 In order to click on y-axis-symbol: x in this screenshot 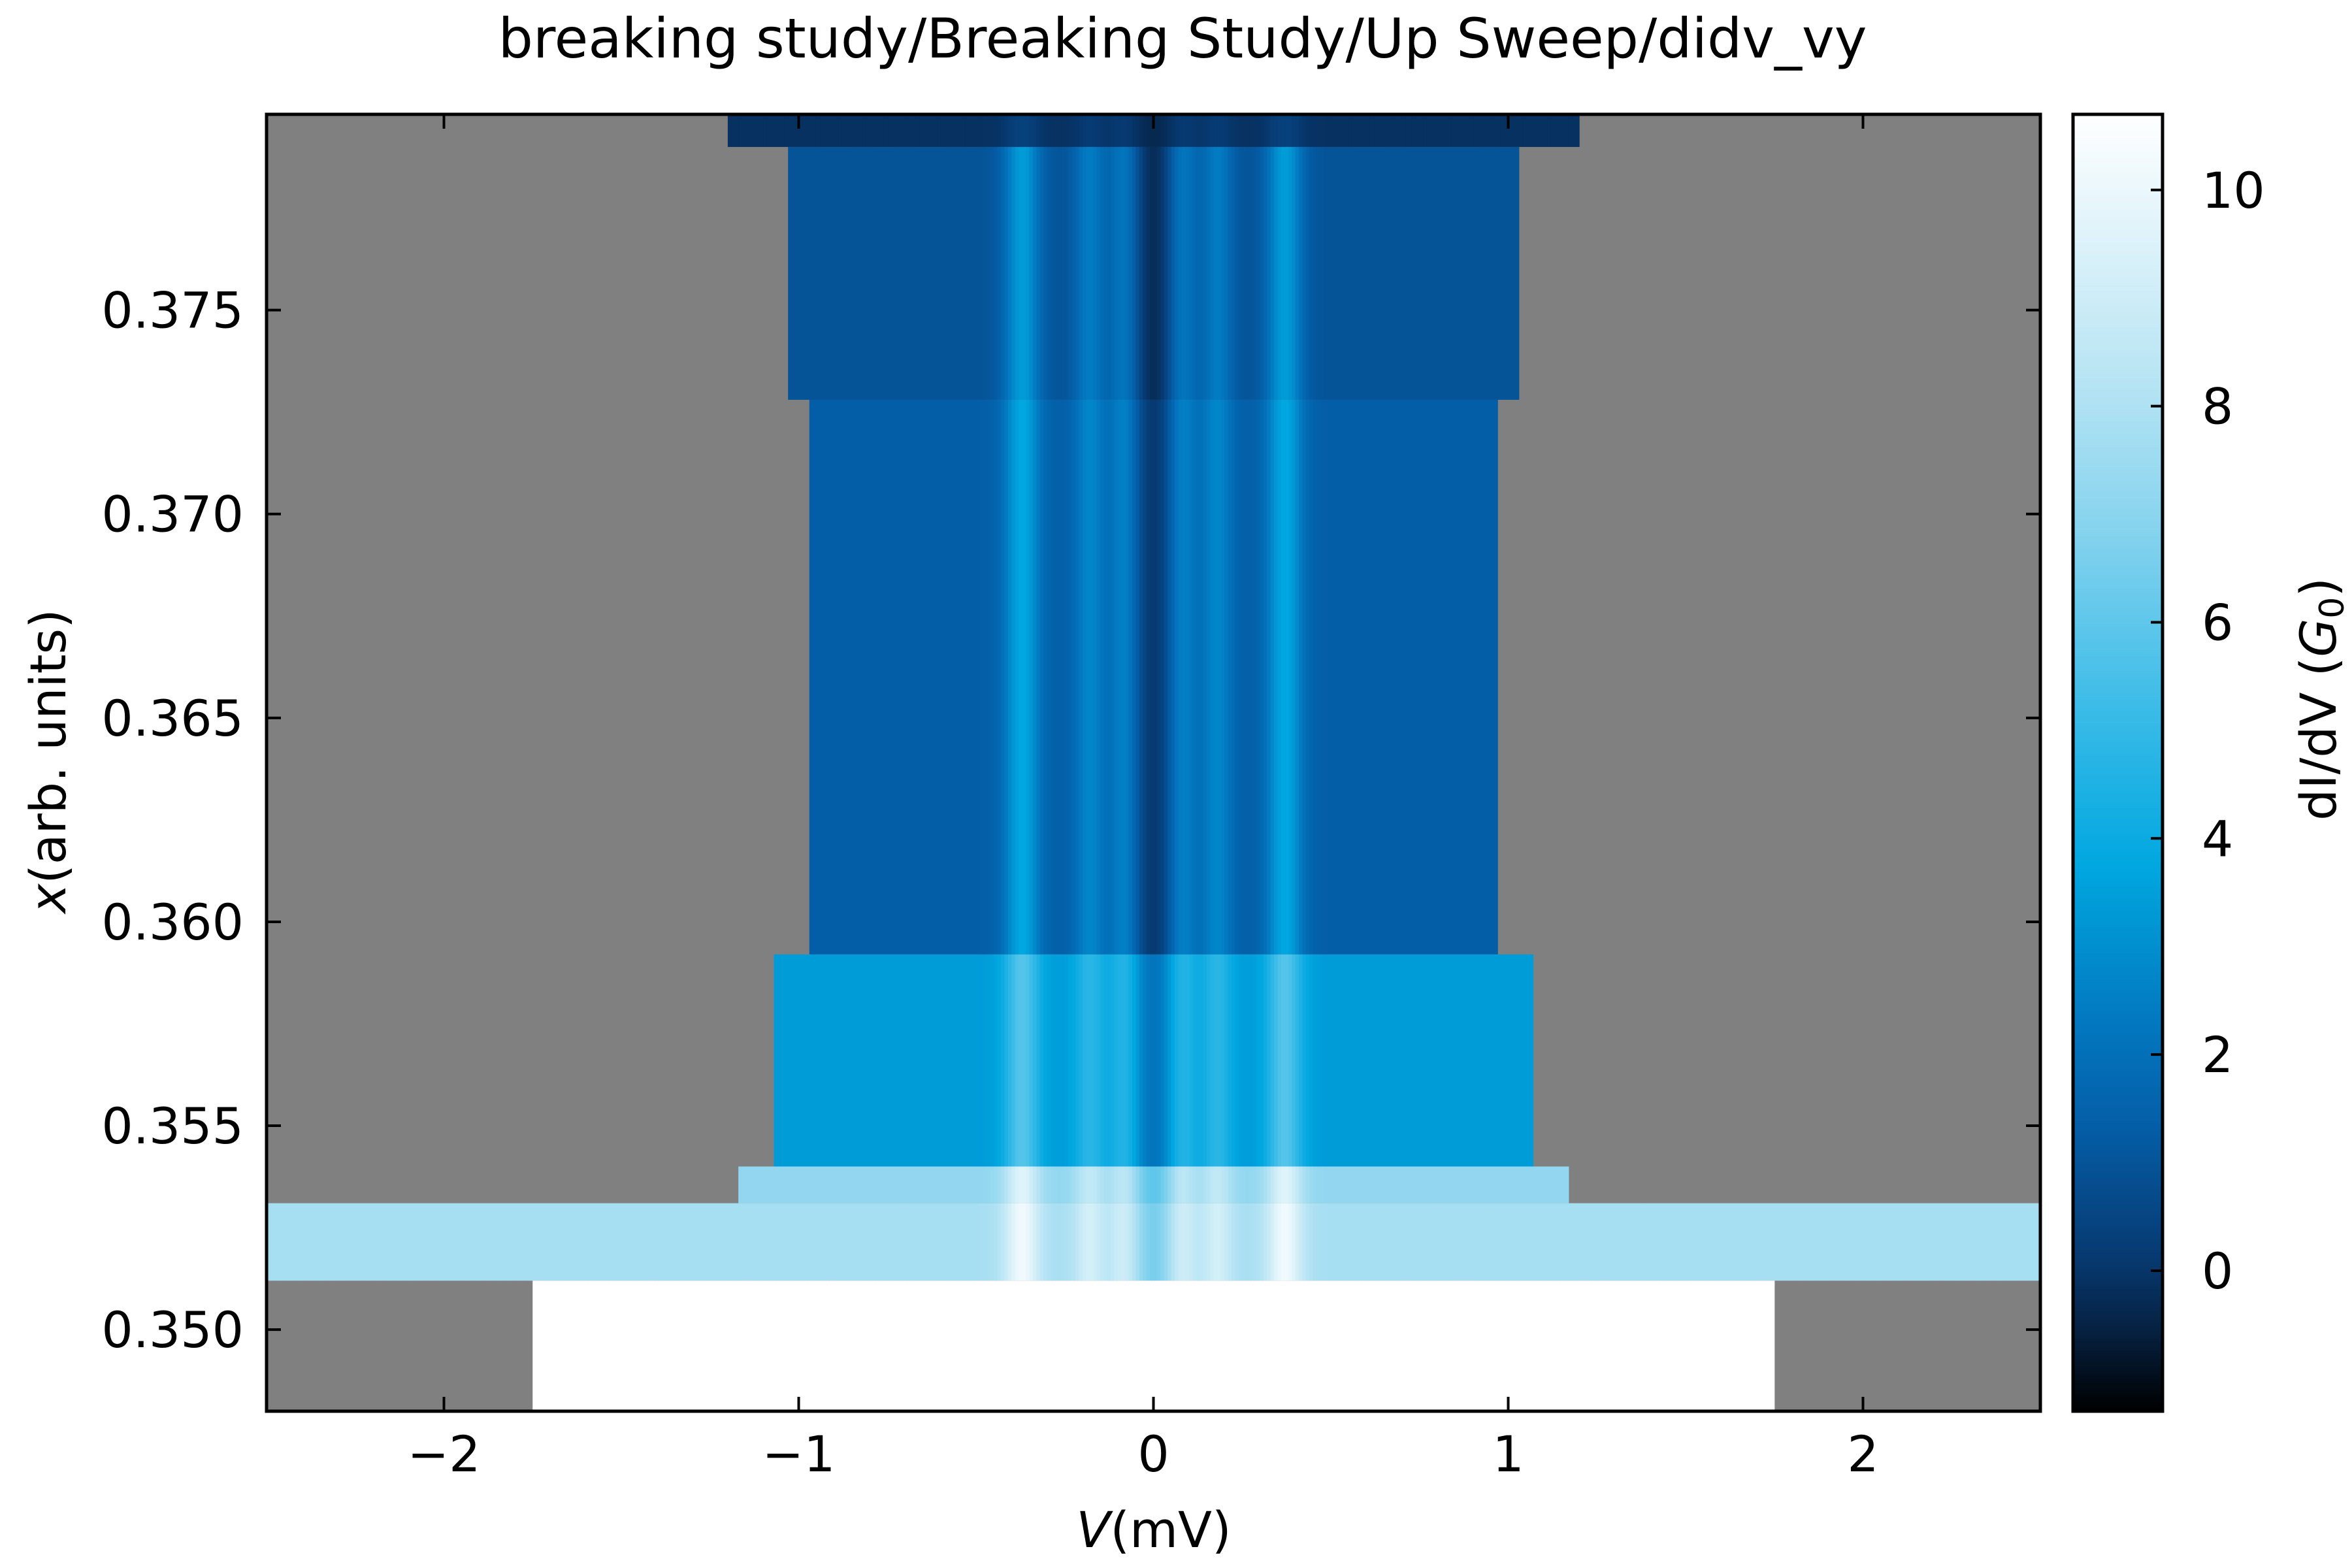, I will do `click(48, 899)`.